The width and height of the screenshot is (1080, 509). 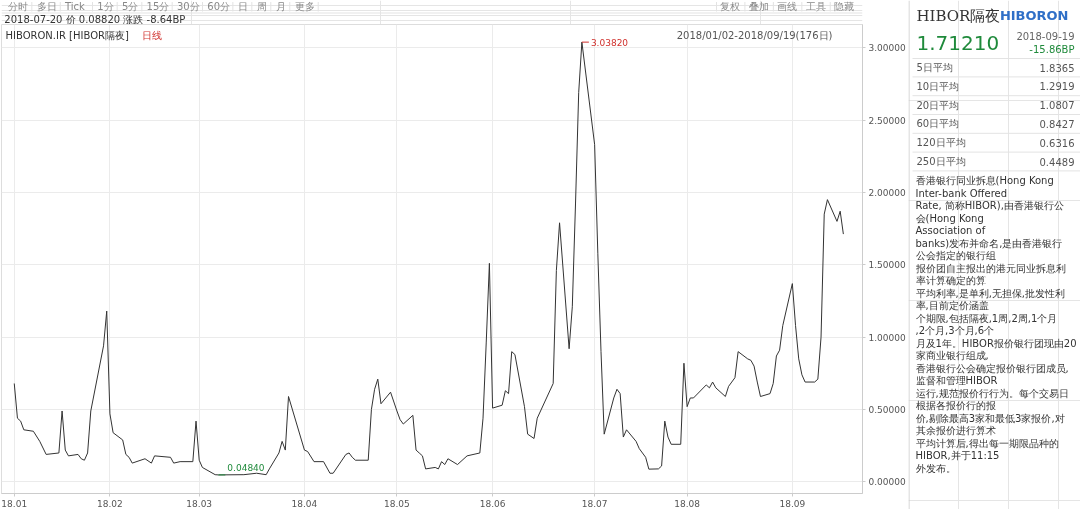 I want to click on text: 报价团自主报出的港元同业拆息利率计算确定的算, so click(x=990, y=274).